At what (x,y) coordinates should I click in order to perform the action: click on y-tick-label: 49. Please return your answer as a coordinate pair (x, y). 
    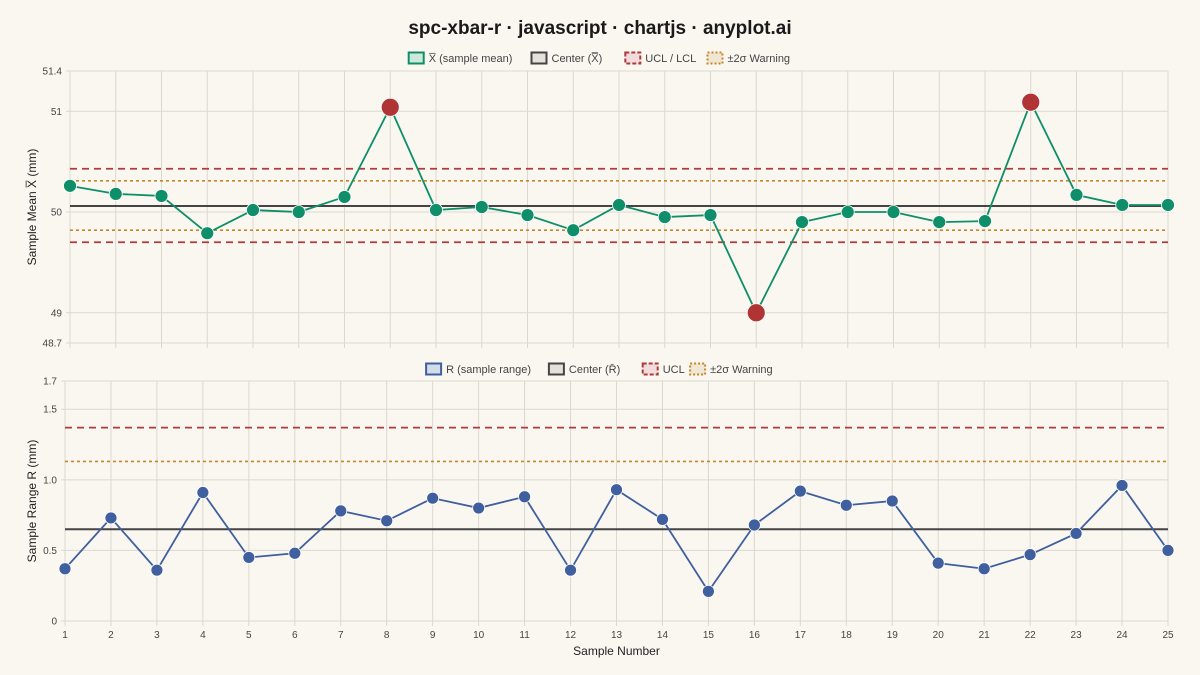
    Looking at the image, I should click on (57, 313).